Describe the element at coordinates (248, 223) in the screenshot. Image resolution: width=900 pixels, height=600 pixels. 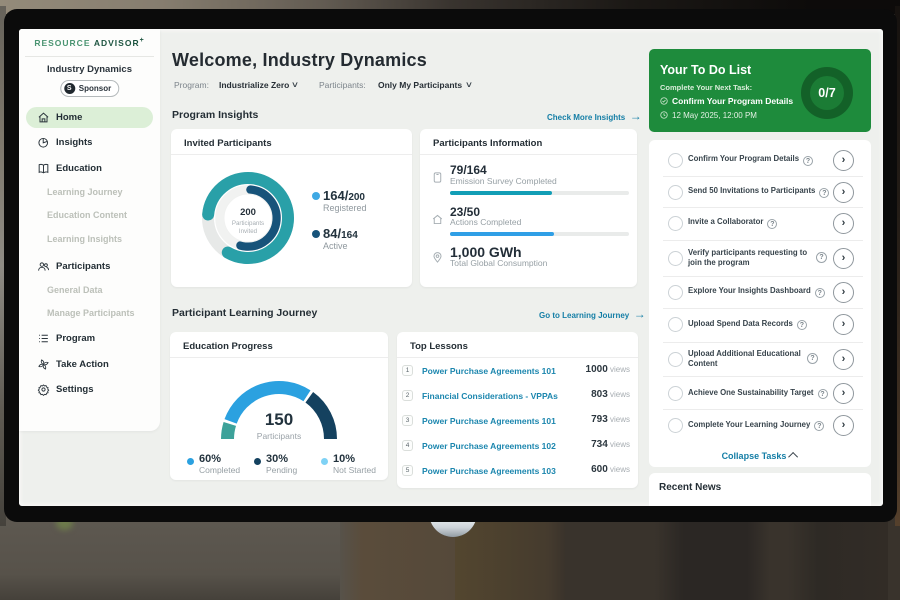
I see `svg-text: Participants` at that location.